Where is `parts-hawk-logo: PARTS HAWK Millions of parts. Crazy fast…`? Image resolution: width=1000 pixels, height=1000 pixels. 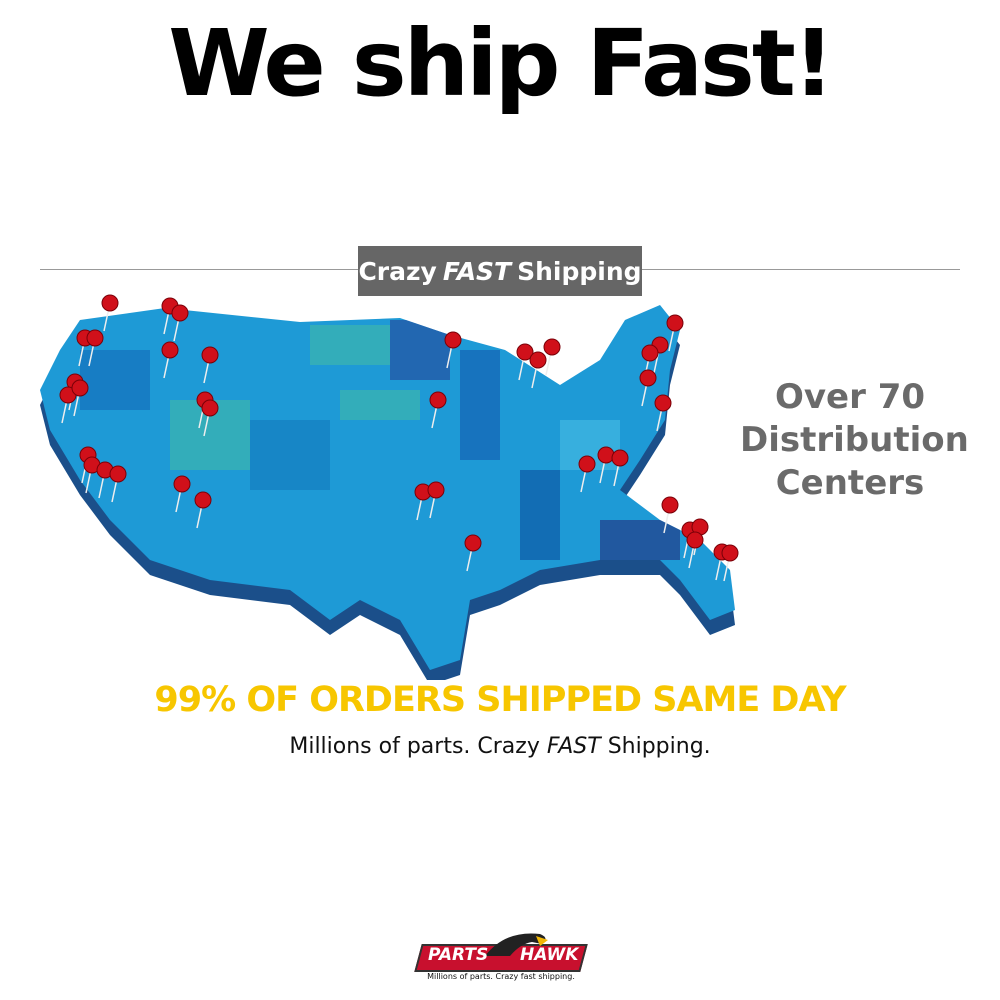 parts-hawk-logo: PARTS HAWK Millions of parts. Crazy fast… is located at coordinates (501, 958).